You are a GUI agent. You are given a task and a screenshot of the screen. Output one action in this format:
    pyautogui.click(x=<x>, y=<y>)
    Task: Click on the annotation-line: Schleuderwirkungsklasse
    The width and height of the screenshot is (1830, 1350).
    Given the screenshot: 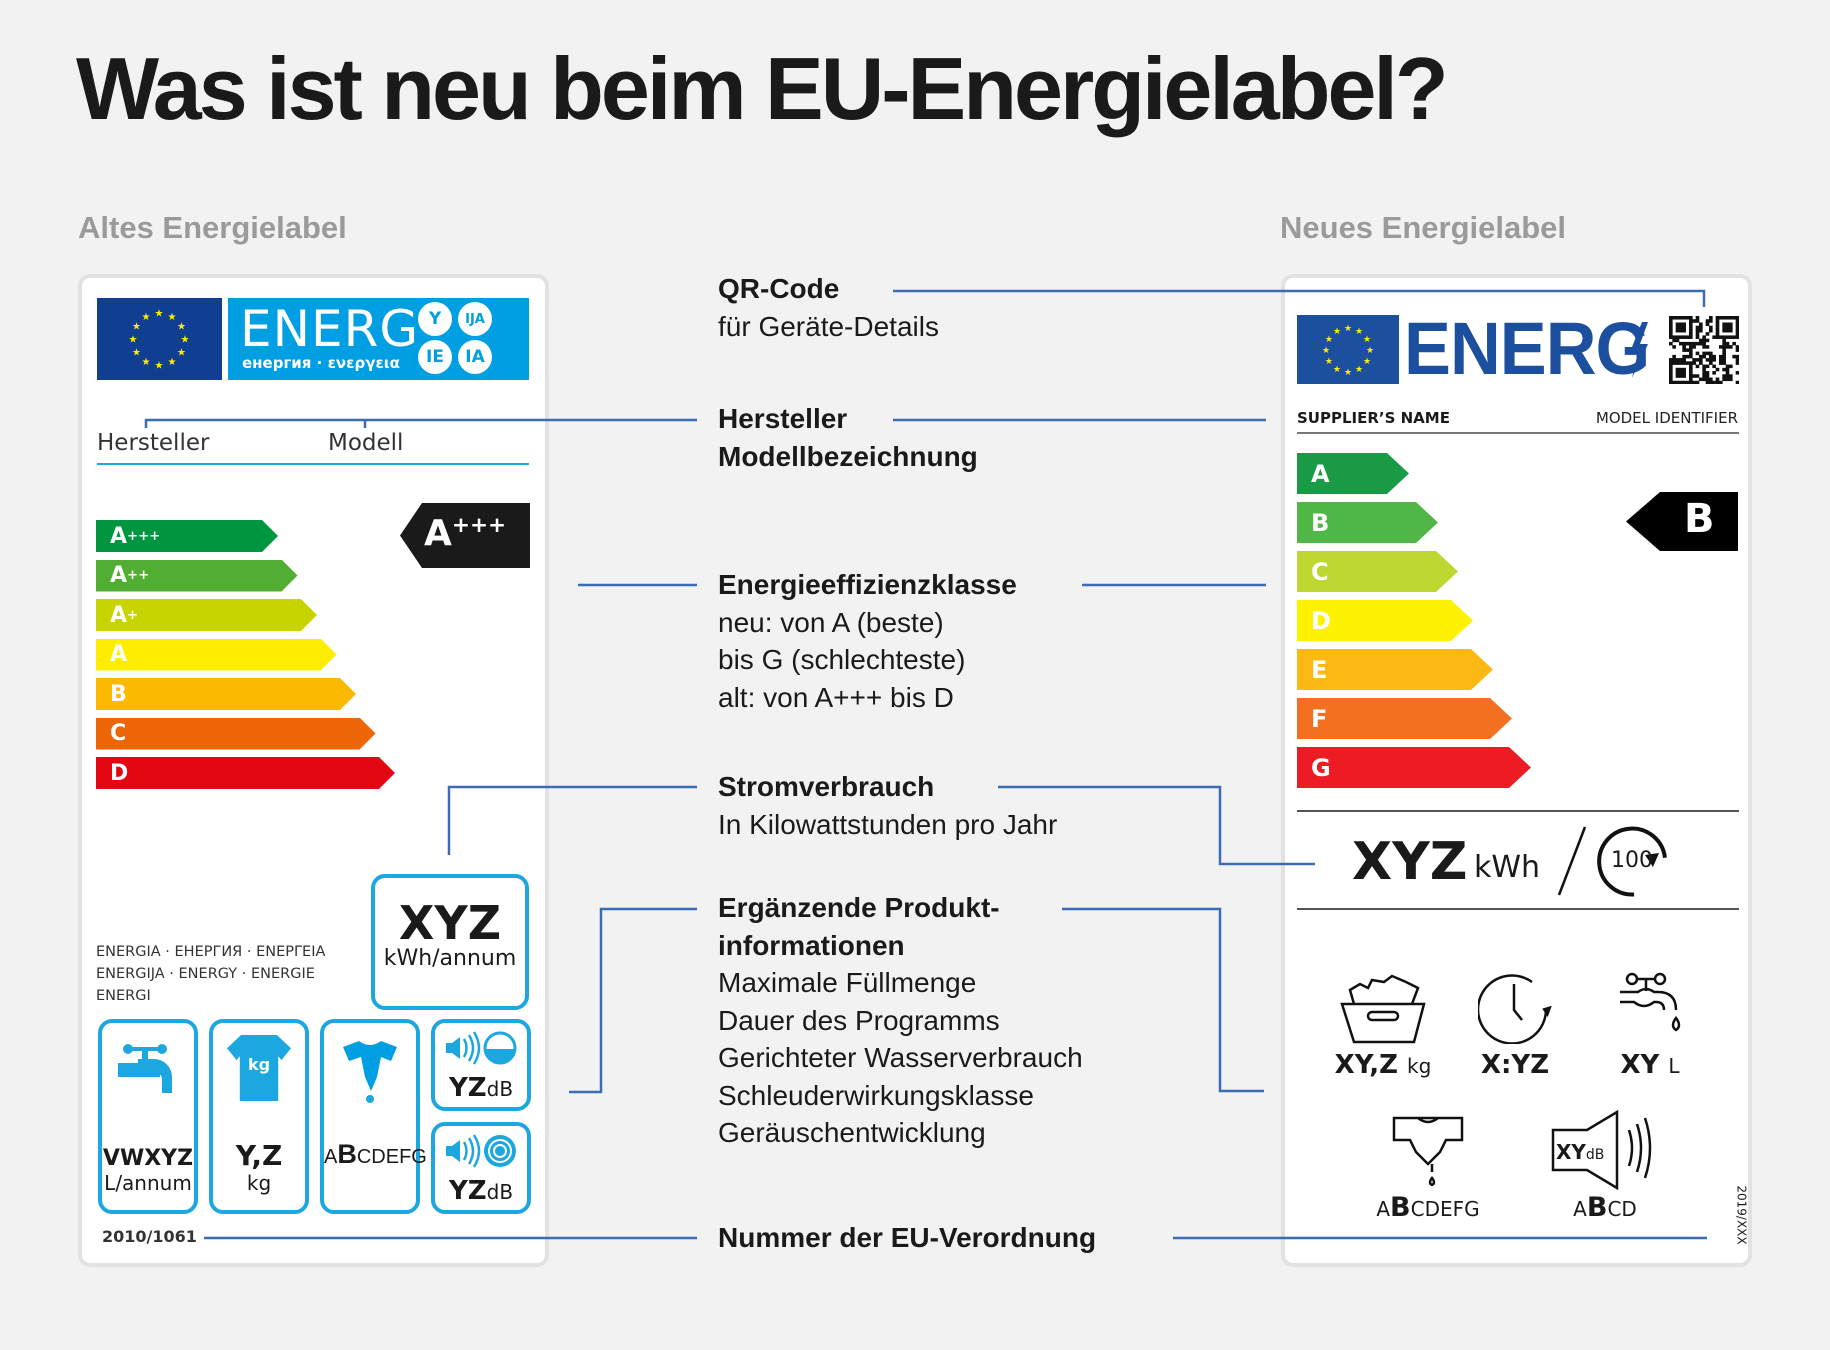 What is the action you would take?
    pyautogui.click(x=876, y=1095)
    